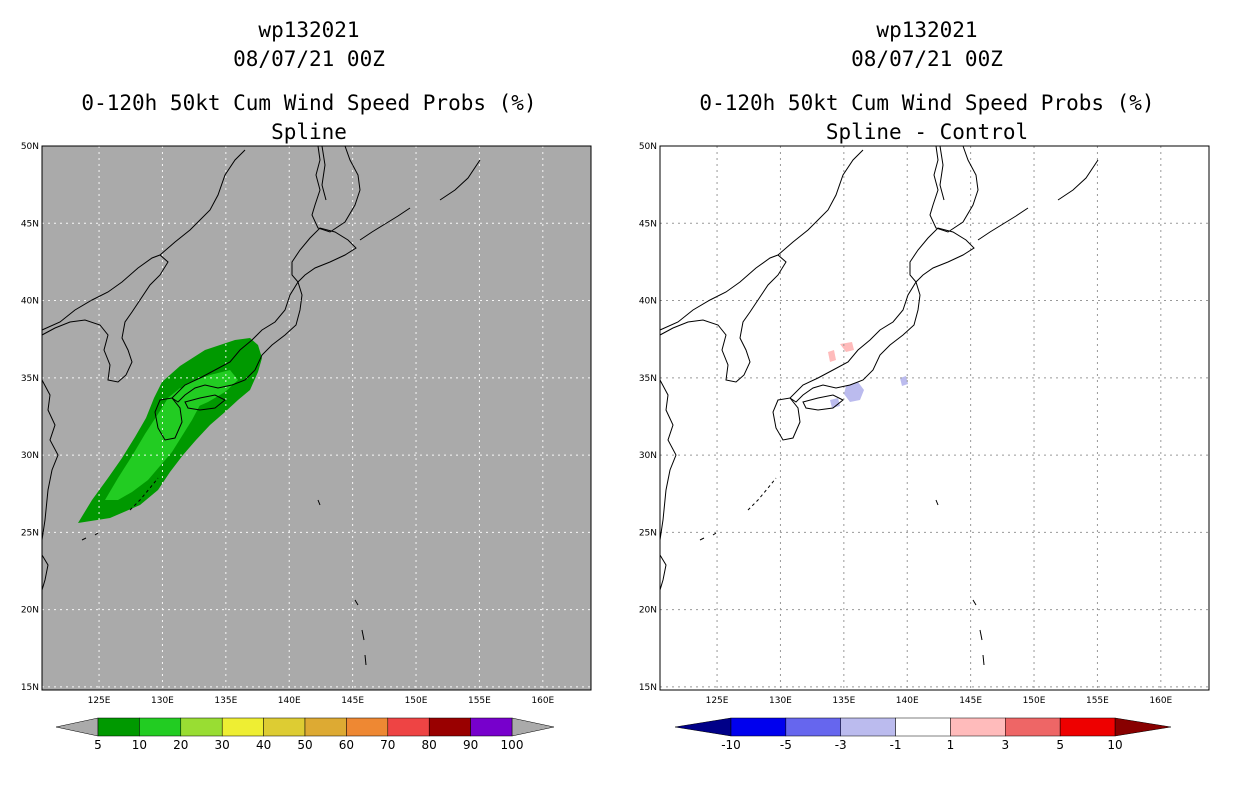  Describe the element at coordinates (868, 375) in the screenshot. I see `difference-shading` at that location.